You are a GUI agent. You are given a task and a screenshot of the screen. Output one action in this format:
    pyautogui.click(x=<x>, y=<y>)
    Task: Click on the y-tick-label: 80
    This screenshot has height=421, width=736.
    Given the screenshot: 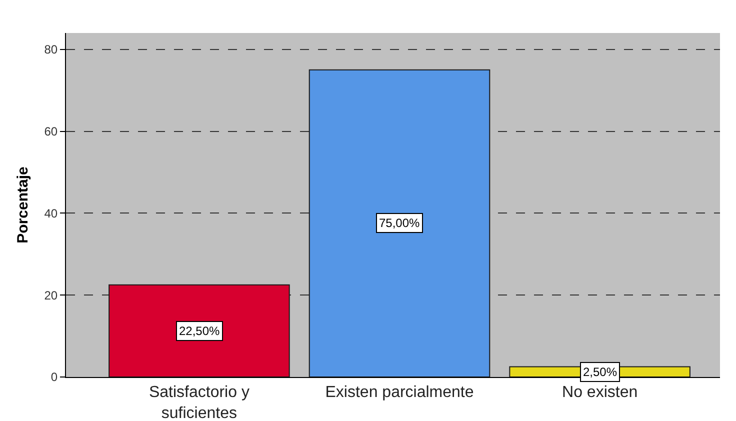 What is the action you would take?
    pyautogui.click(x=51, y=49)
    